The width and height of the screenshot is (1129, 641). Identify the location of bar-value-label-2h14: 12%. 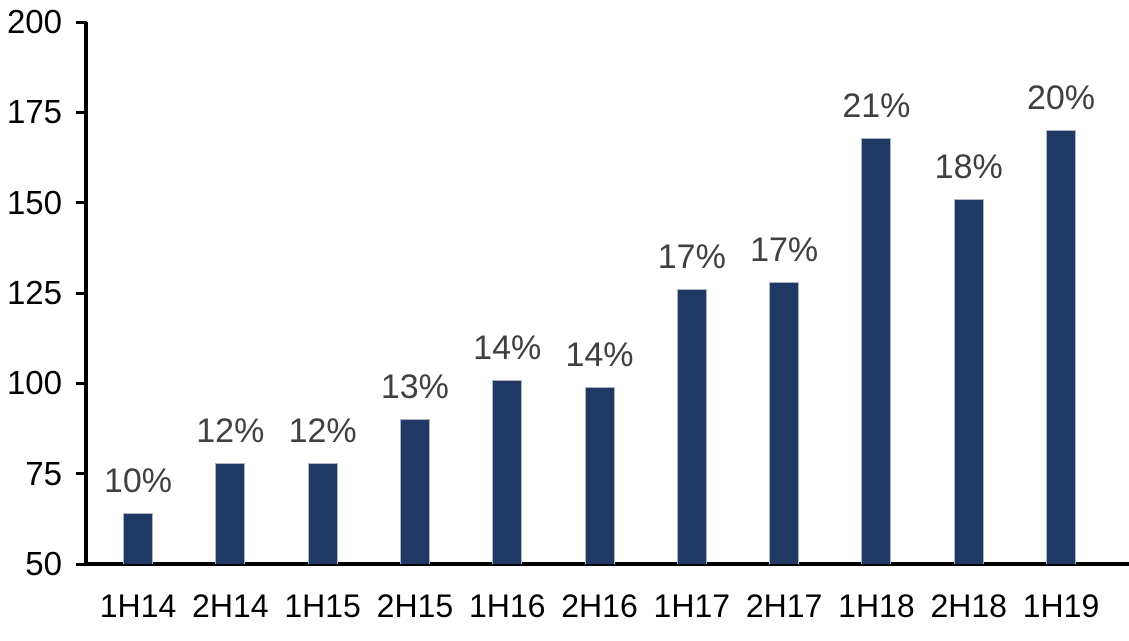
(230, 430).